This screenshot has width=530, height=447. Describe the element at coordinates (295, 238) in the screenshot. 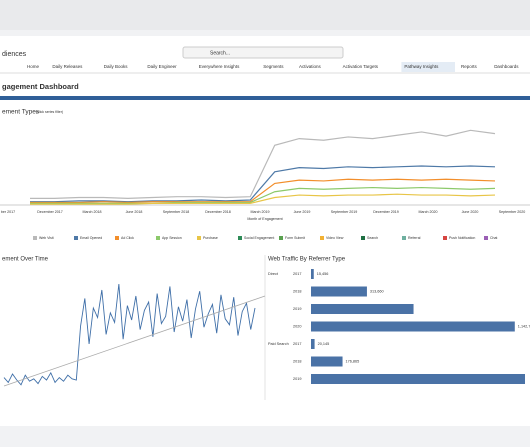

I see `legend-label: Form Submit` at that location.